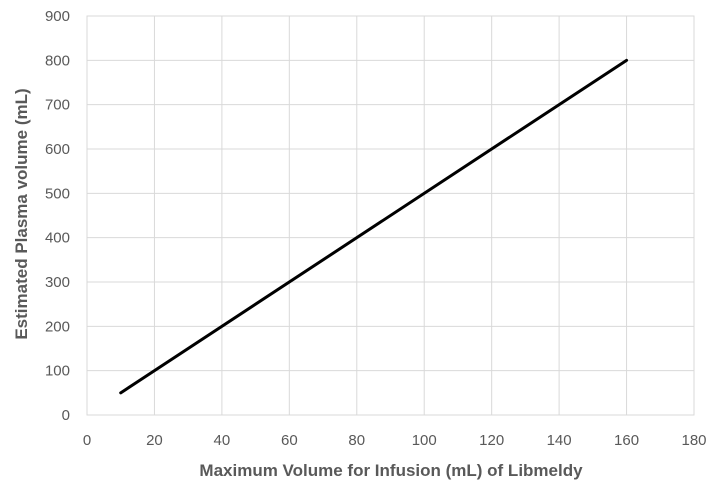  What do you see at coordinates (66, 415) in the screenshot?
I see `y-tick-label: 0` at bounding box center [66, 415].